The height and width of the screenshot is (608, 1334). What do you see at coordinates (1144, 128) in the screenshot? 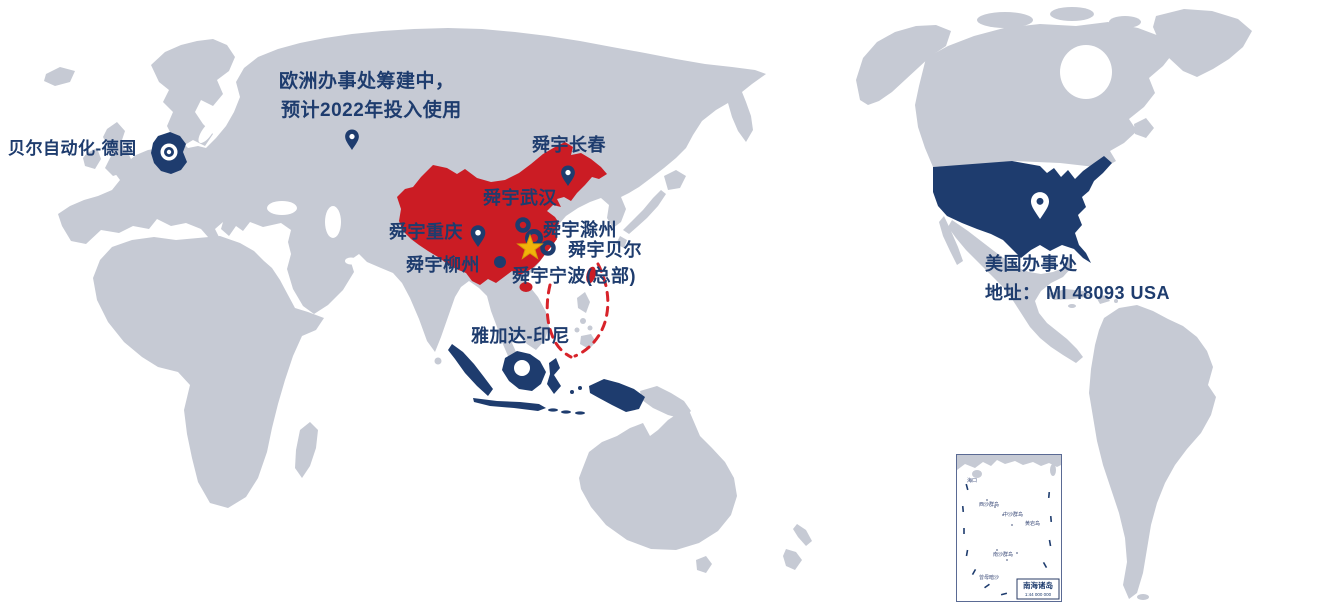
I see `landmass-newfoundland` at bounding box center [1144, 128].